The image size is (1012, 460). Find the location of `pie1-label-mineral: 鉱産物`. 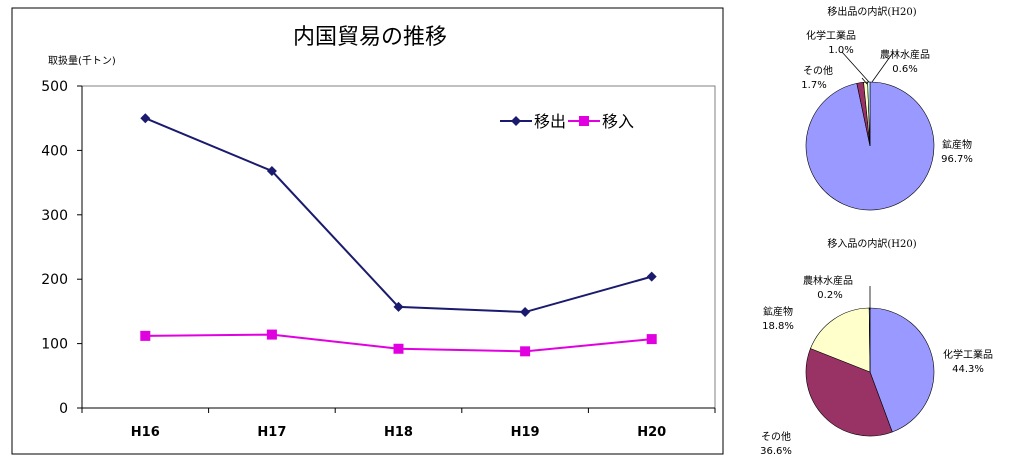

pie1-label-mineral: 鉱産物 is located at coordinates (957, 144).